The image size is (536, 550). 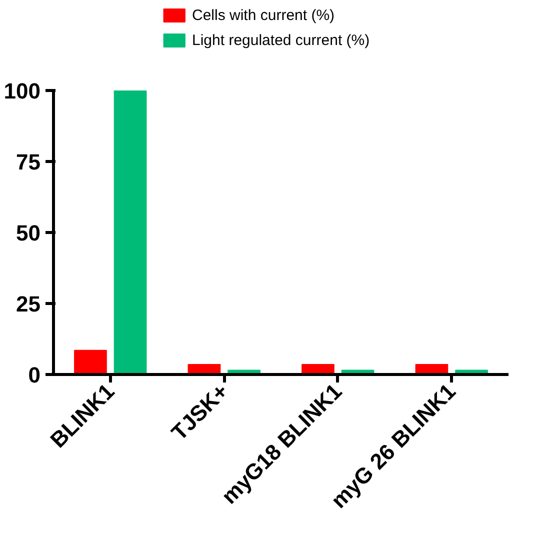 I want to click on legend-label: Light regulated current (%), so click(x=281, y=40).